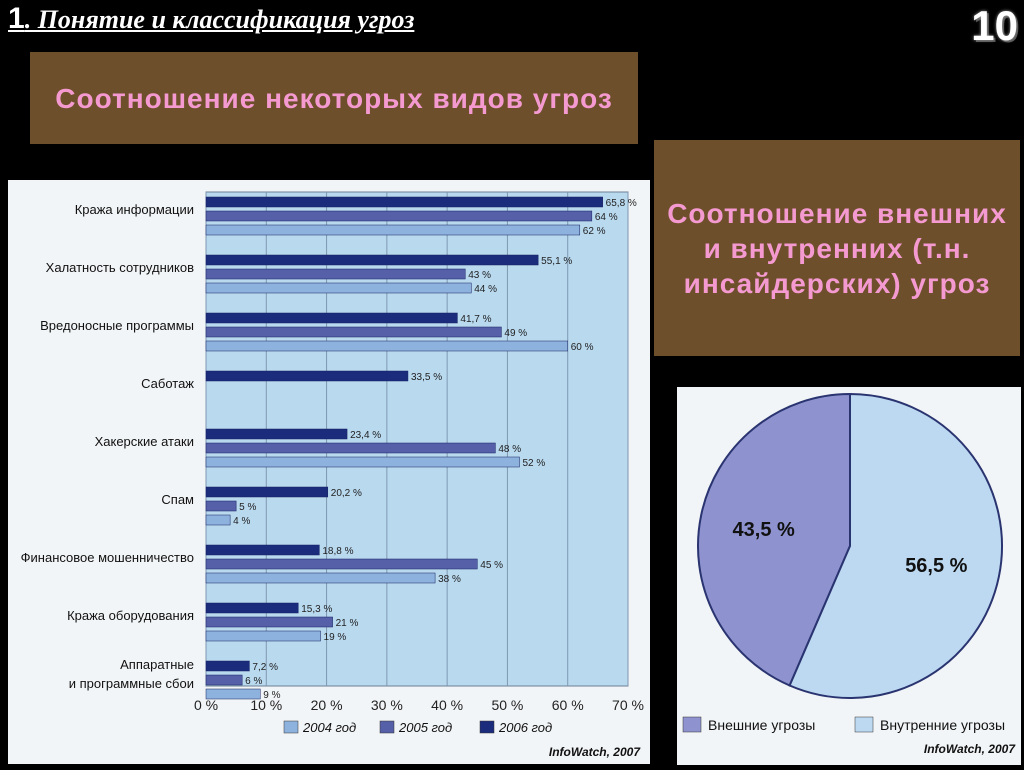 Image resolution: width=1024 pixels, height=770 pixels. What do you see at coordinates (347, 623) in the screenshot?
I see `data-label: 21 %` at bounding box center [347, 623].